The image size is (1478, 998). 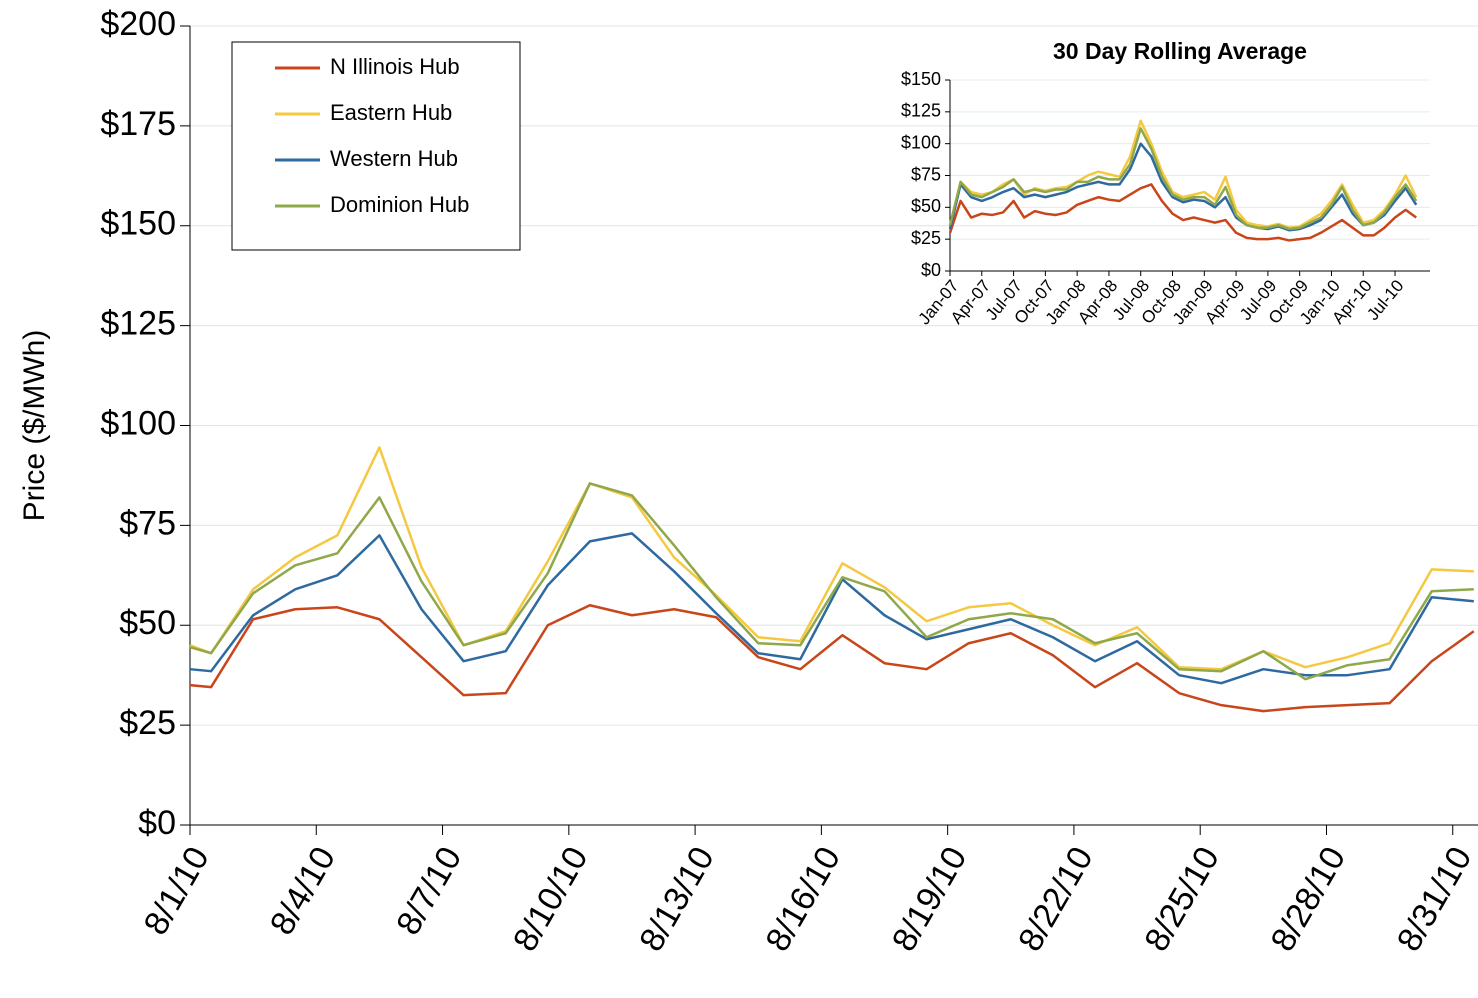 I want to click on legend-label: N Illinois Hub, so click(x=395, y=66).